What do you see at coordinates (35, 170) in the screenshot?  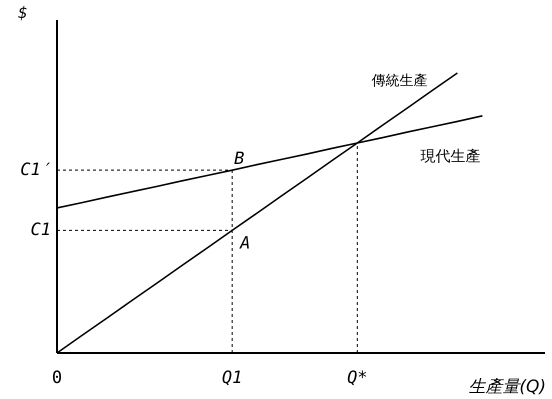 I see `annotation: C1′` at bounding box center [35, 170].